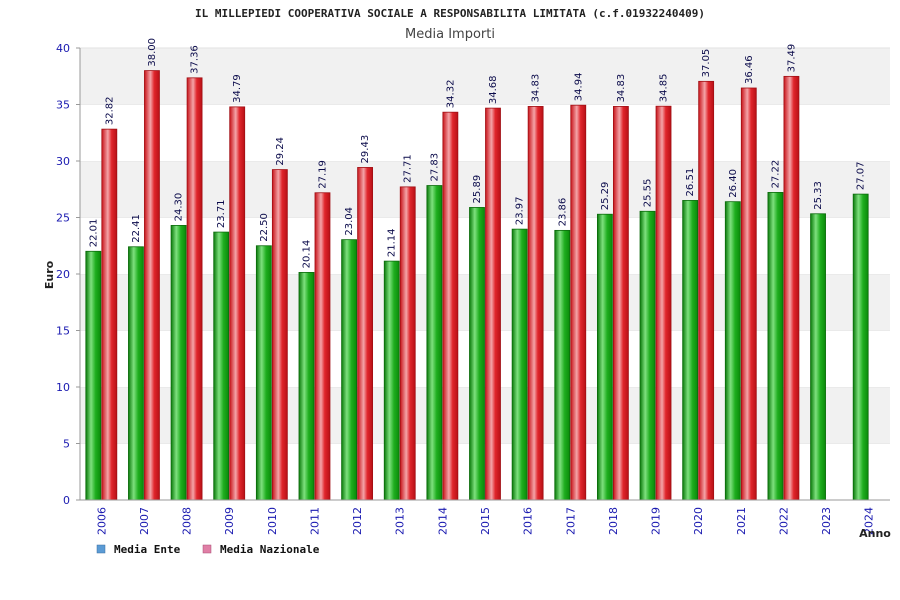  What do you see at coordinates (450, 94) in the screenshot?
I see `data-label-media-nazionale: 34.32` at bounding box center [450, 94].